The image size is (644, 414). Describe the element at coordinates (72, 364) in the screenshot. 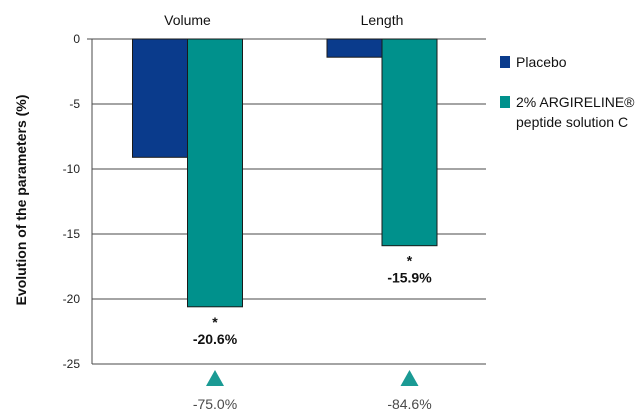

I see `y-tick-label: -25` at that location.